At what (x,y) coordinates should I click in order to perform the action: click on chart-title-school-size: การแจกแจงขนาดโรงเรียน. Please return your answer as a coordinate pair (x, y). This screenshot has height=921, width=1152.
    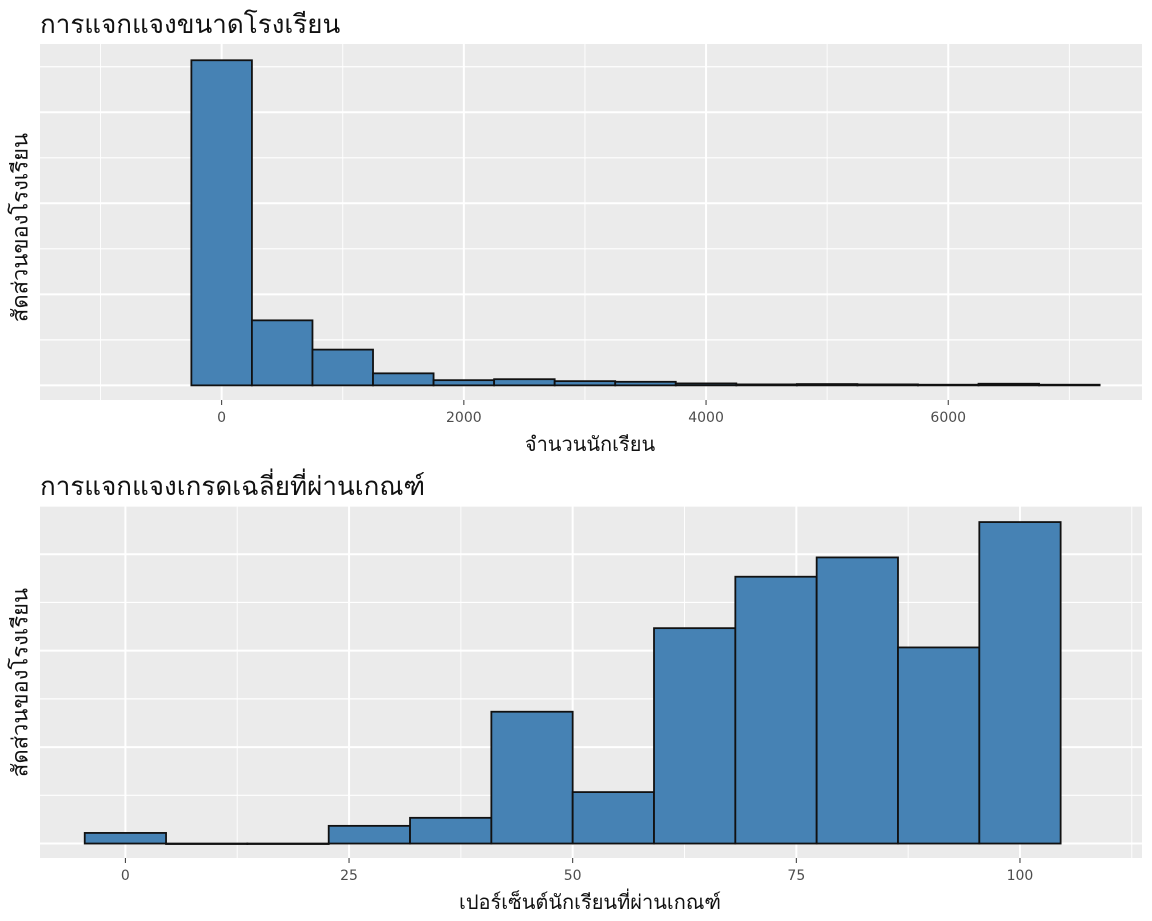
    Looking at the image, I should click on (190, 25).